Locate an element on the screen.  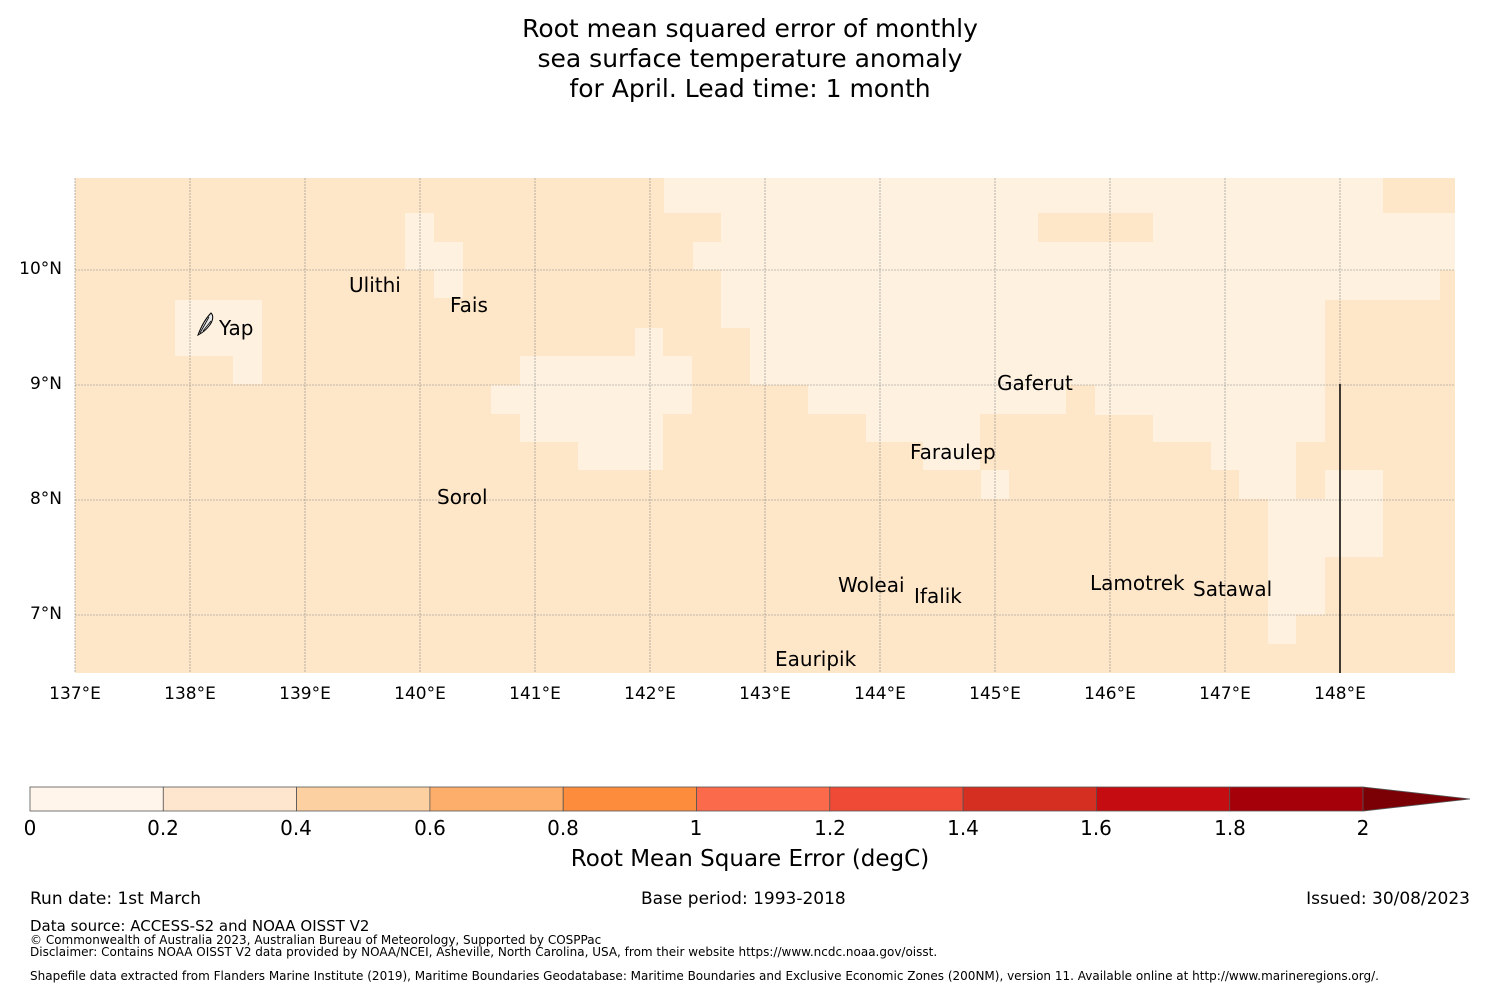
island-label-woleai: Woleai is located at coordinates (871, 585).